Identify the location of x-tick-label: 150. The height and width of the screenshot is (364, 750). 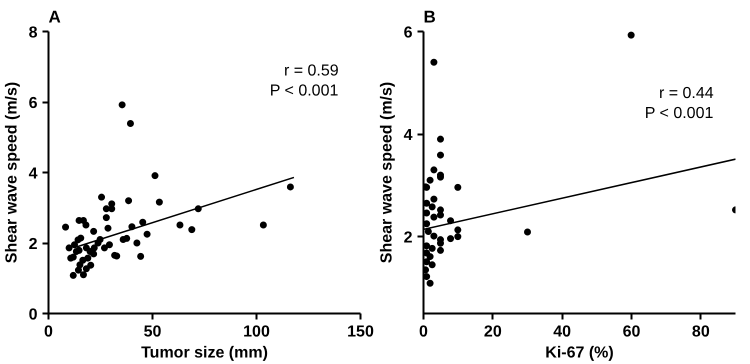
(360, 332).